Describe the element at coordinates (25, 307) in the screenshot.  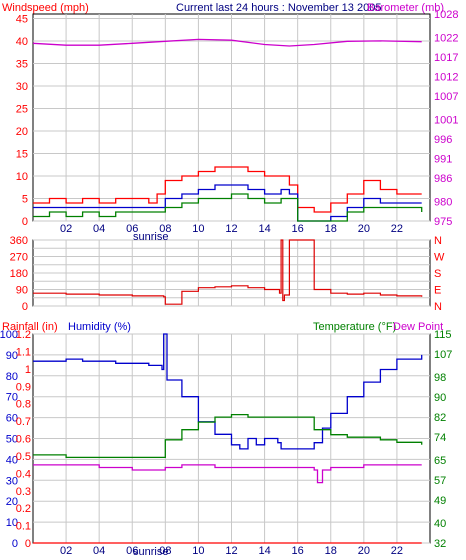
I see `direction-y-tick: 0` at that location.